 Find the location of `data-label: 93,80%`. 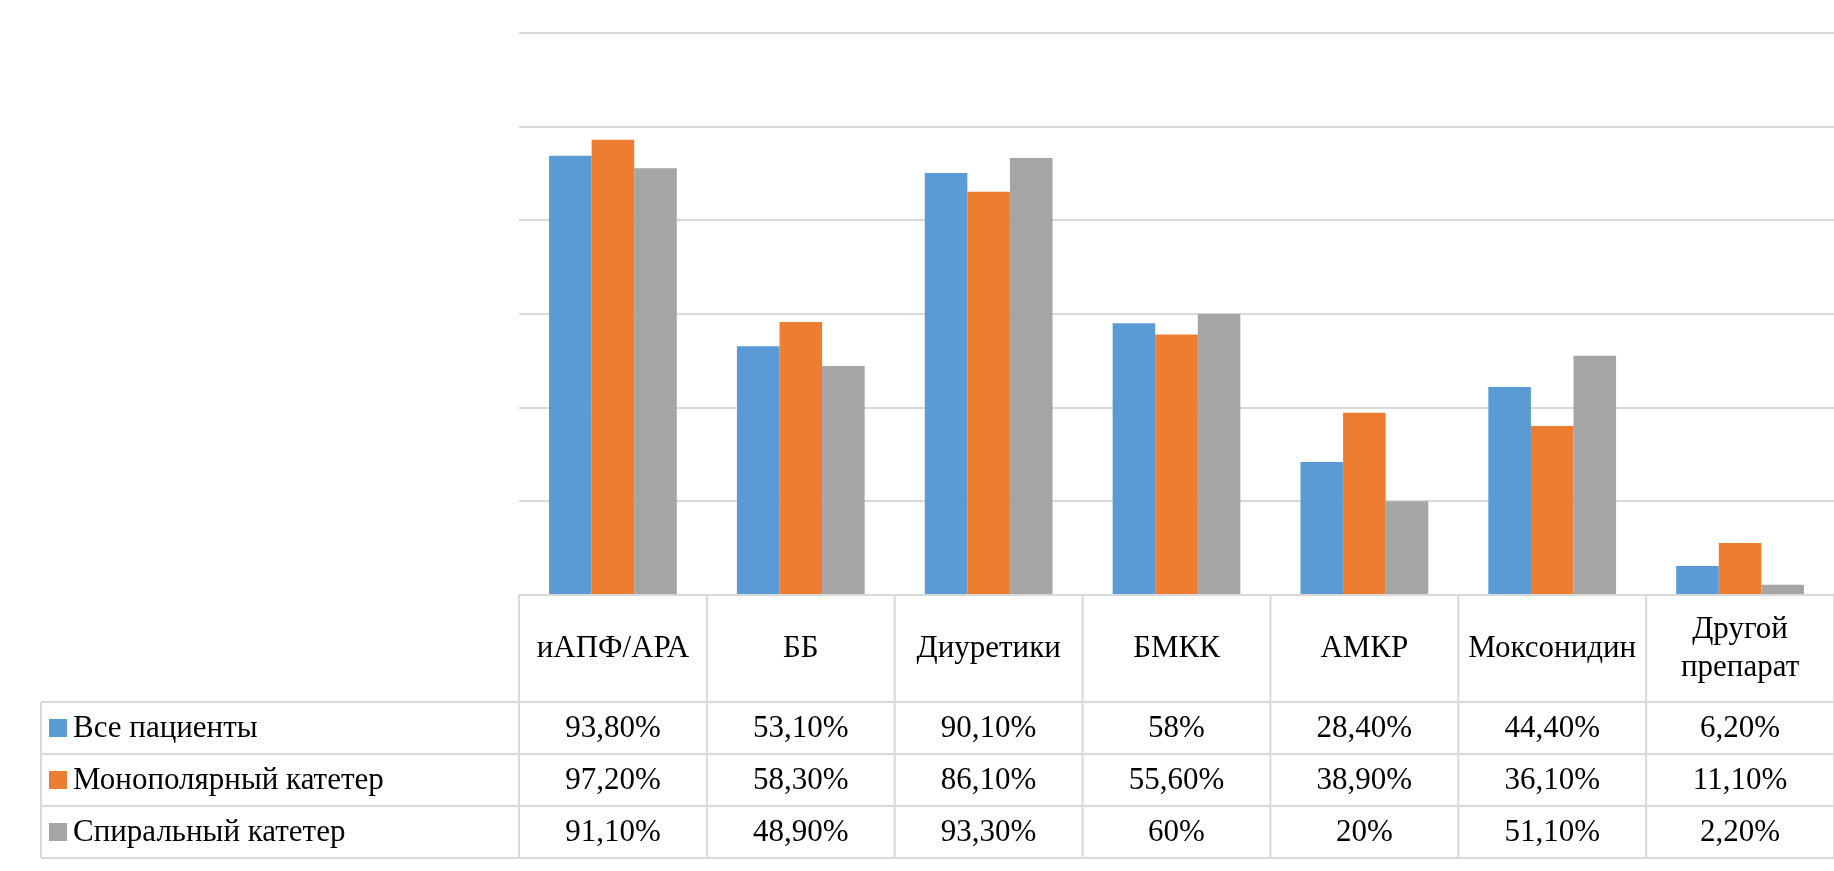

data-label: 93,80% is located at coordinates (613, 727).